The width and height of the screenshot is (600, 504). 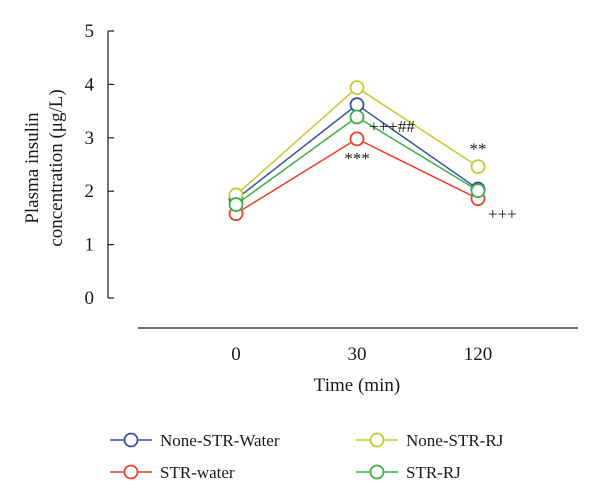 What do you see at coordinates (32, 168) in the screenshot?
I see `y-axis-title-line1: Plasma insulin` at bounding box center [32, 168].